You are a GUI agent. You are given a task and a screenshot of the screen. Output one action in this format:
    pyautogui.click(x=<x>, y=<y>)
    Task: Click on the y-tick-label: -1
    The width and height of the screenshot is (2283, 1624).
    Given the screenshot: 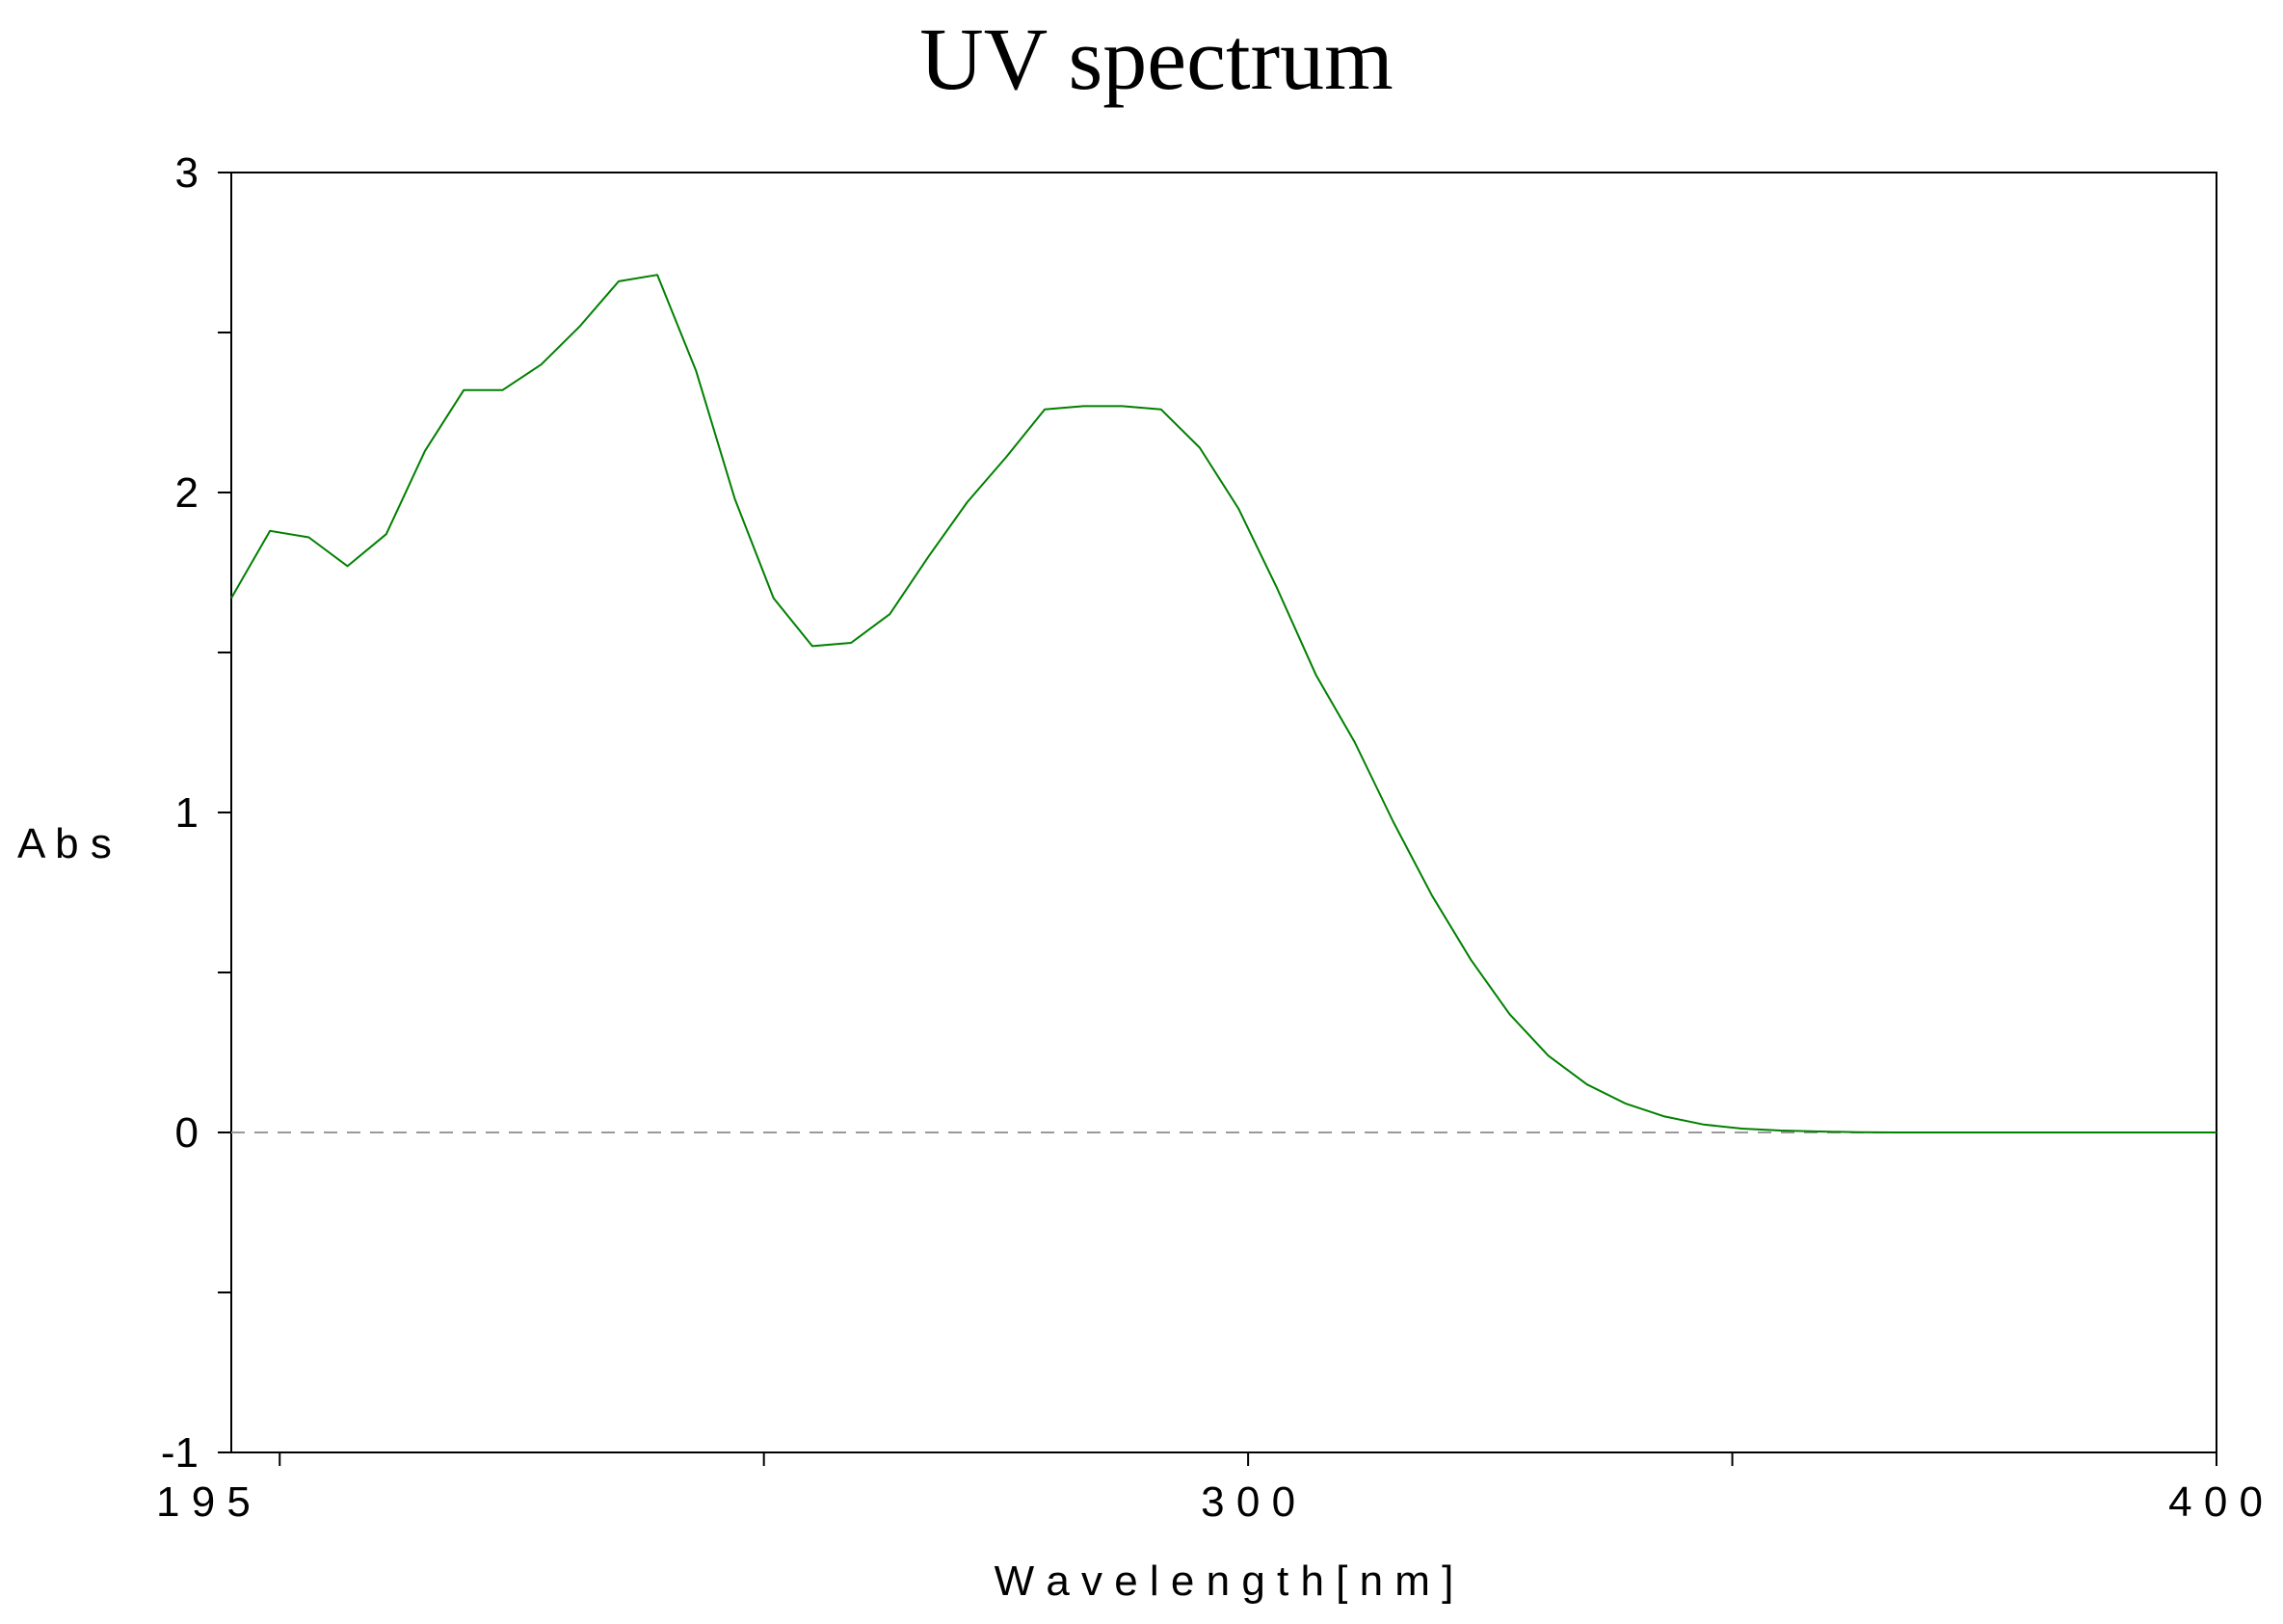 What is the action you would take?
    pyautogui.click(x=180, y=1453)
    